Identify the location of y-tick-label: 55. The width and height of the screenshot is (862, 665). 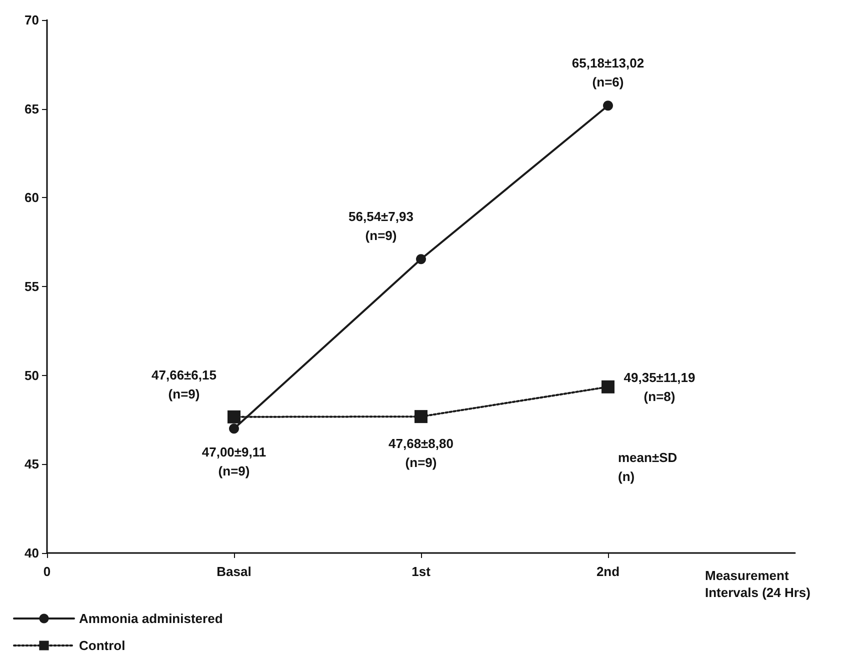
(31, 286).